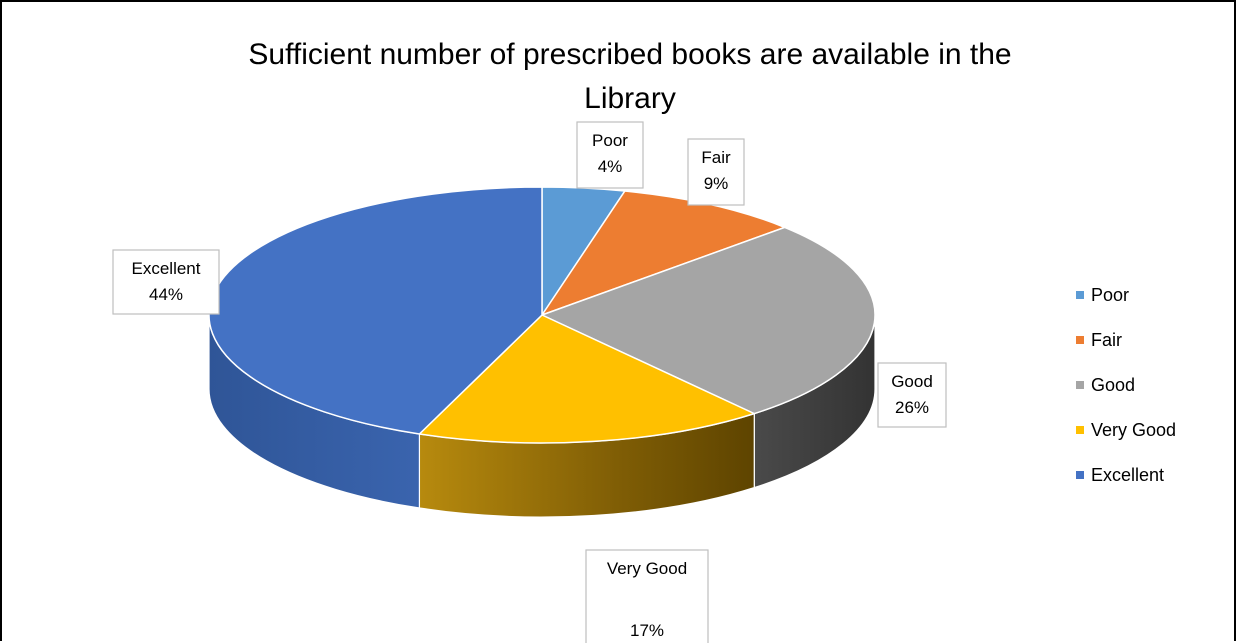 The image size is (1236, 643). What do you see at coordinates (1113, 385) in the screenshot?
I see `legend-label: Good` at bounding box center [1113, 385].